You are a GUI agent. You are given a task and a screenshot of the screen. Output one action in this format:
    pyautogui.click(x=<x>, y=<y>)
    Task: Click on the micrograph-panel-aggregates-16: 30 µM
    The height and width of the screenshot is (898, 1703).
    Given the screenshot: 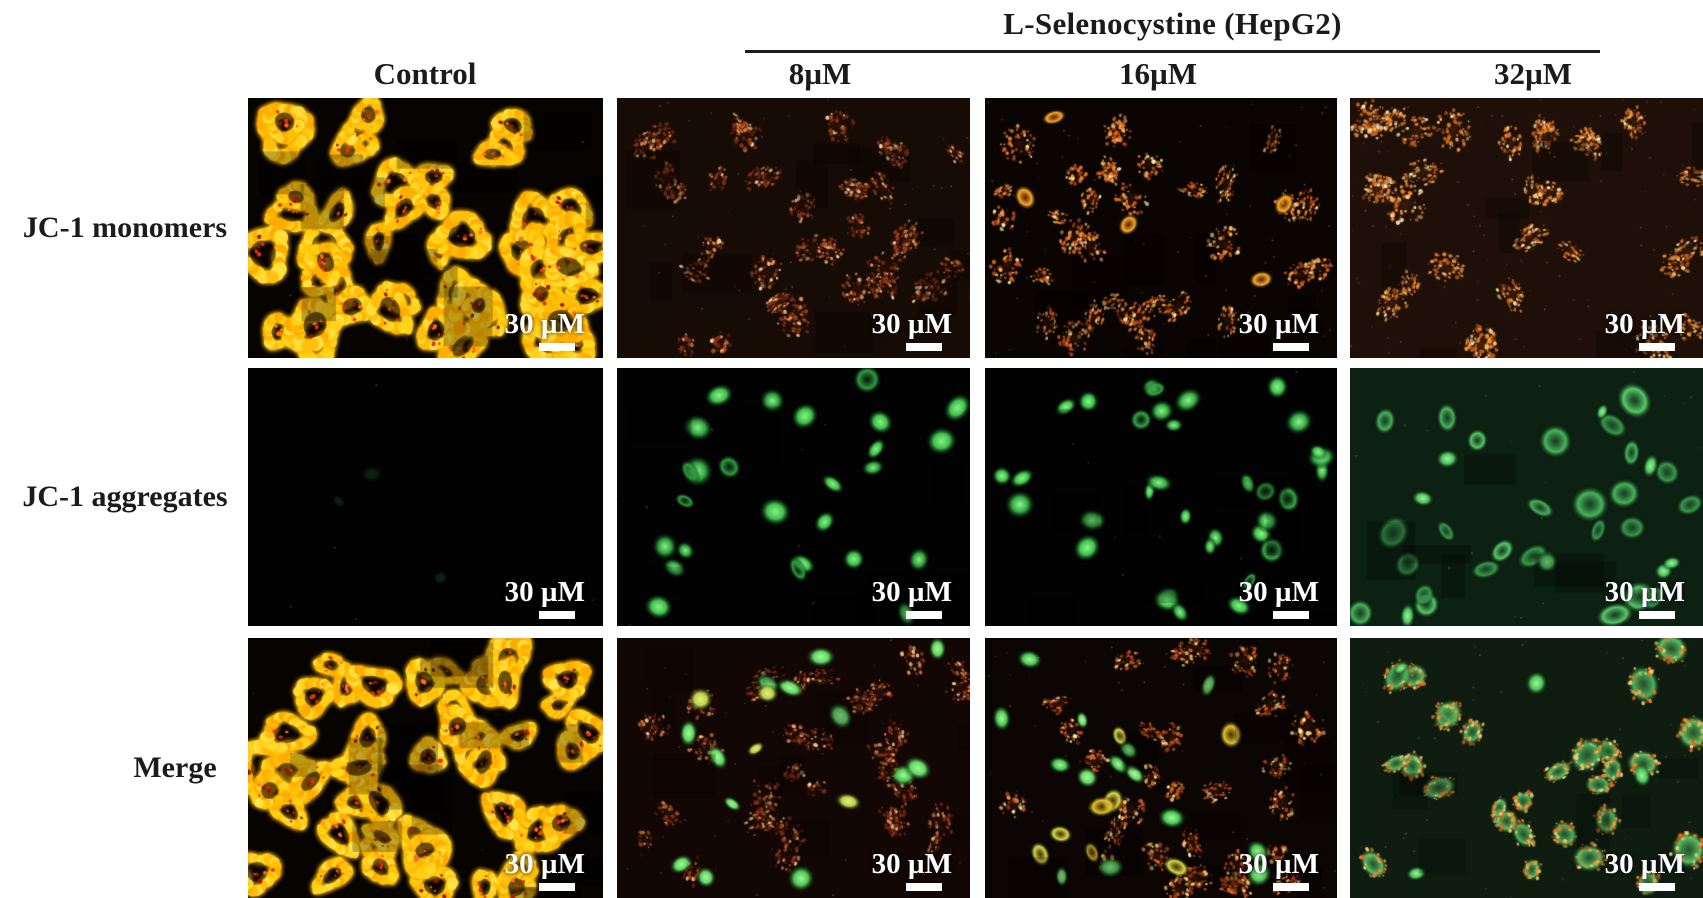 What is the action you would take?
    pyautogui.click(x=1161, y=497)
    